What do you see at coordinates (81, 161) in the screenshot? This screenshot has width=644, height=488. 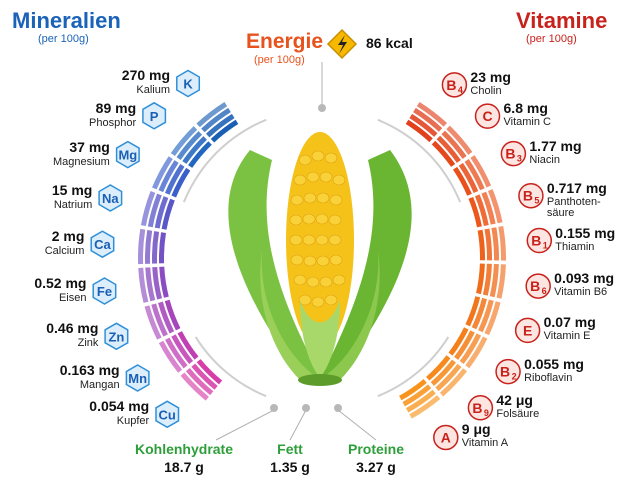 I see `mineral-name: Magnesium` at bounding box center [81, 161].